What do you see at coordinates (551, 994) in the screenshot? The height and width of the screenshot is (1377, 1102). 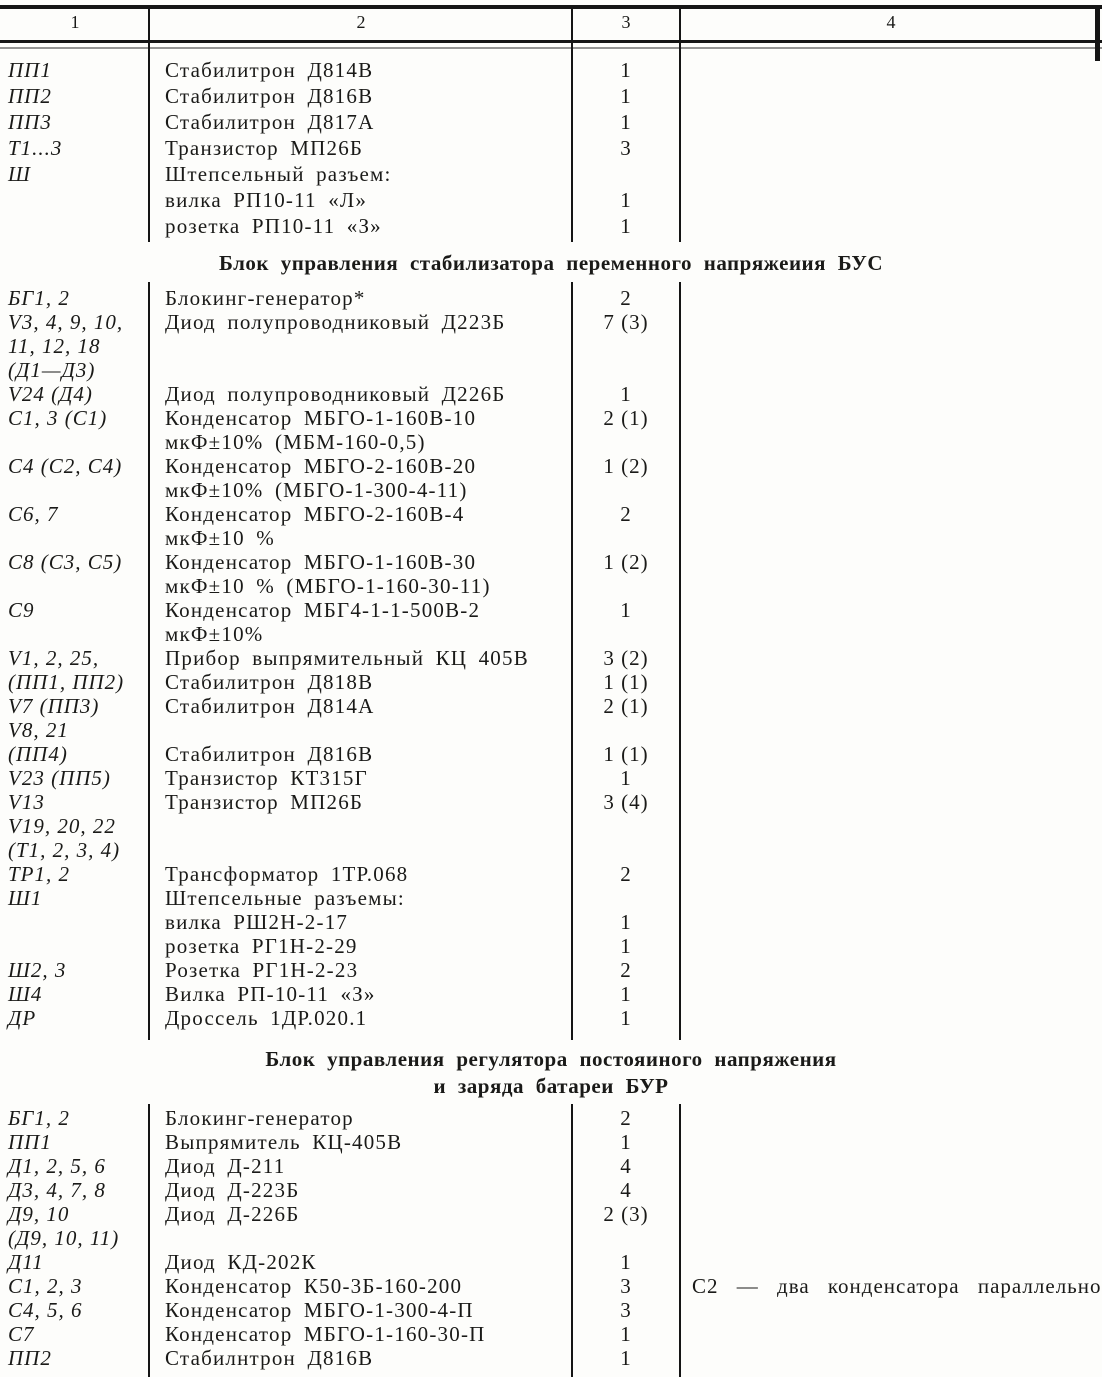 I see `table-row: Ш4 Вилка РП-10-11 «З» 1` at bounding box center [551, 994].